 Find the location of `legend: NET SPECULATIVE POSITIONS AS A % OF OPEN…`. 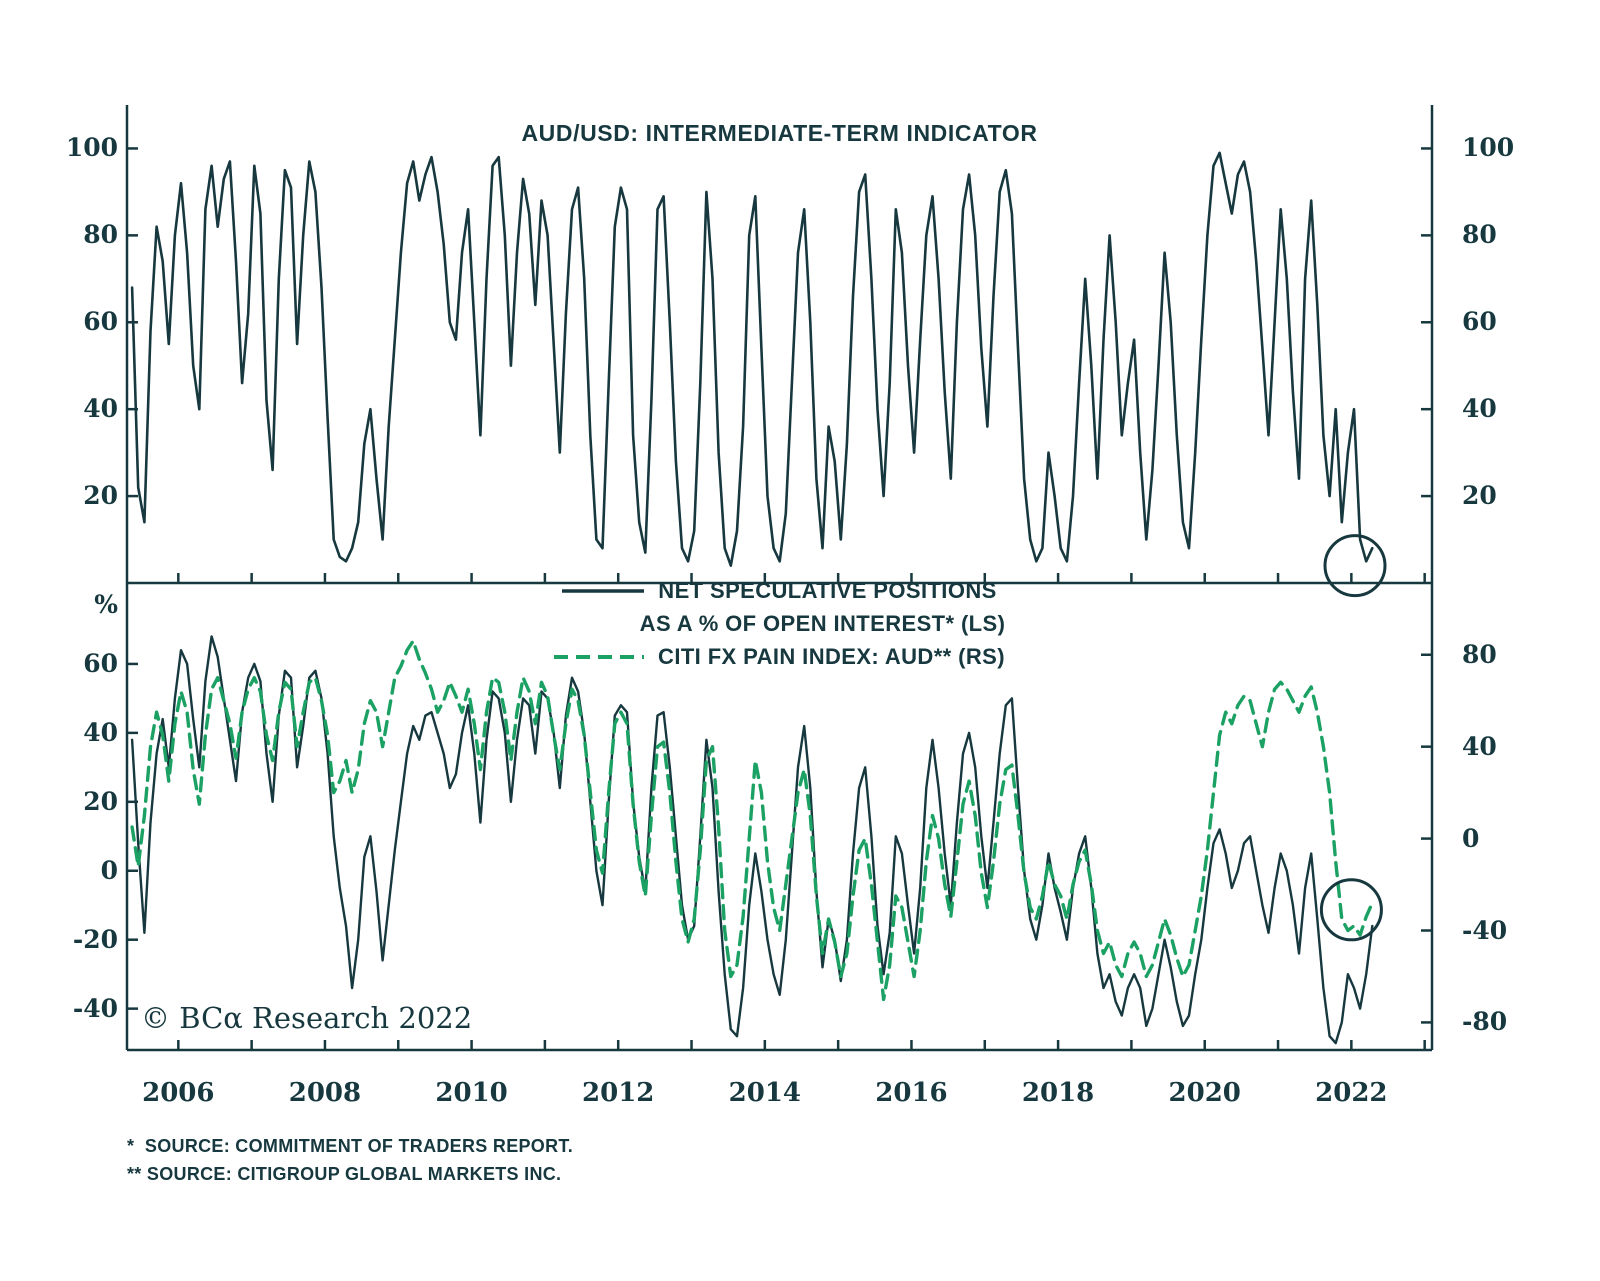

legend: NET SPECULATIVE POSITIONS AS A % OF OPEN… is located at coordinates (779, 623).